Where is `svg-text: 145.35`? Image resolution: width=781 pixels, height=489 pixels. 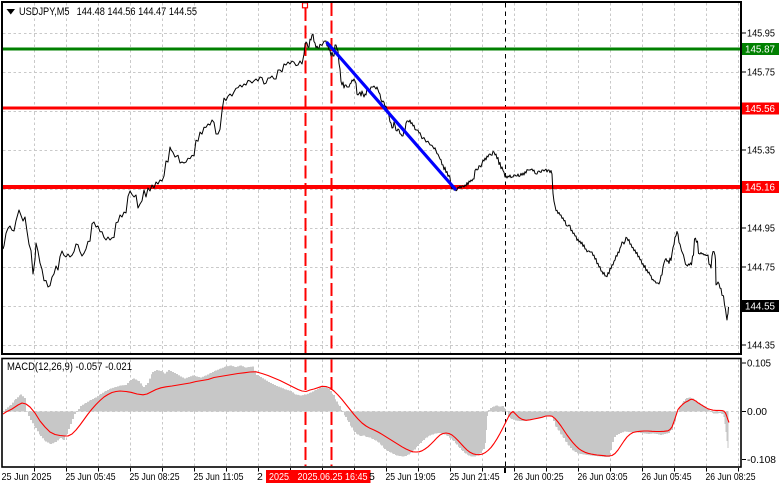
svg-text: 145.35 is located at coordinates (761, 151).